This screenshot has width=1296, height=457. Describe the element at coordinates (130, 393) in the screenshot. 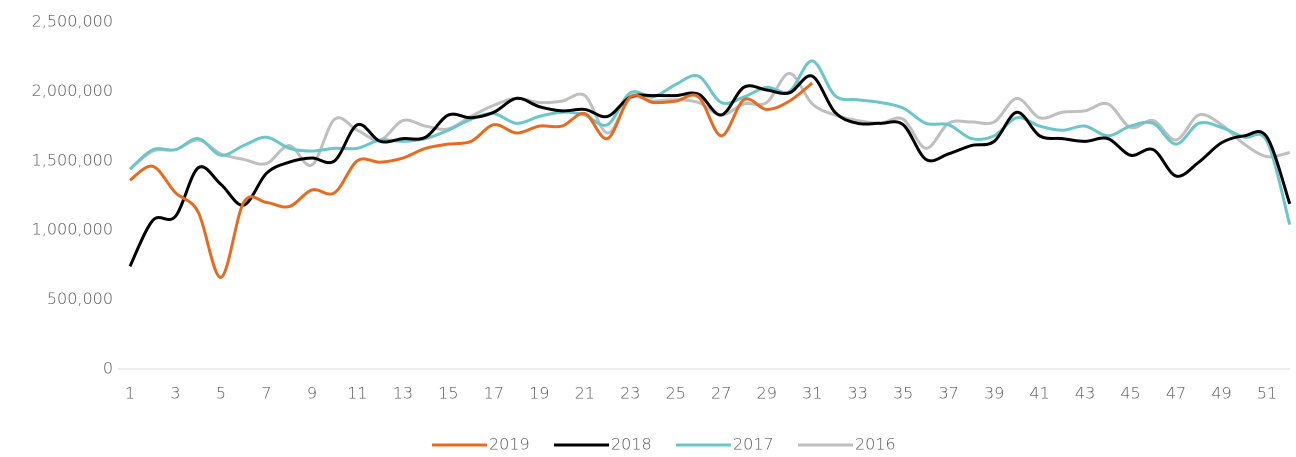

I see `x-tick-label: 1` at that location.